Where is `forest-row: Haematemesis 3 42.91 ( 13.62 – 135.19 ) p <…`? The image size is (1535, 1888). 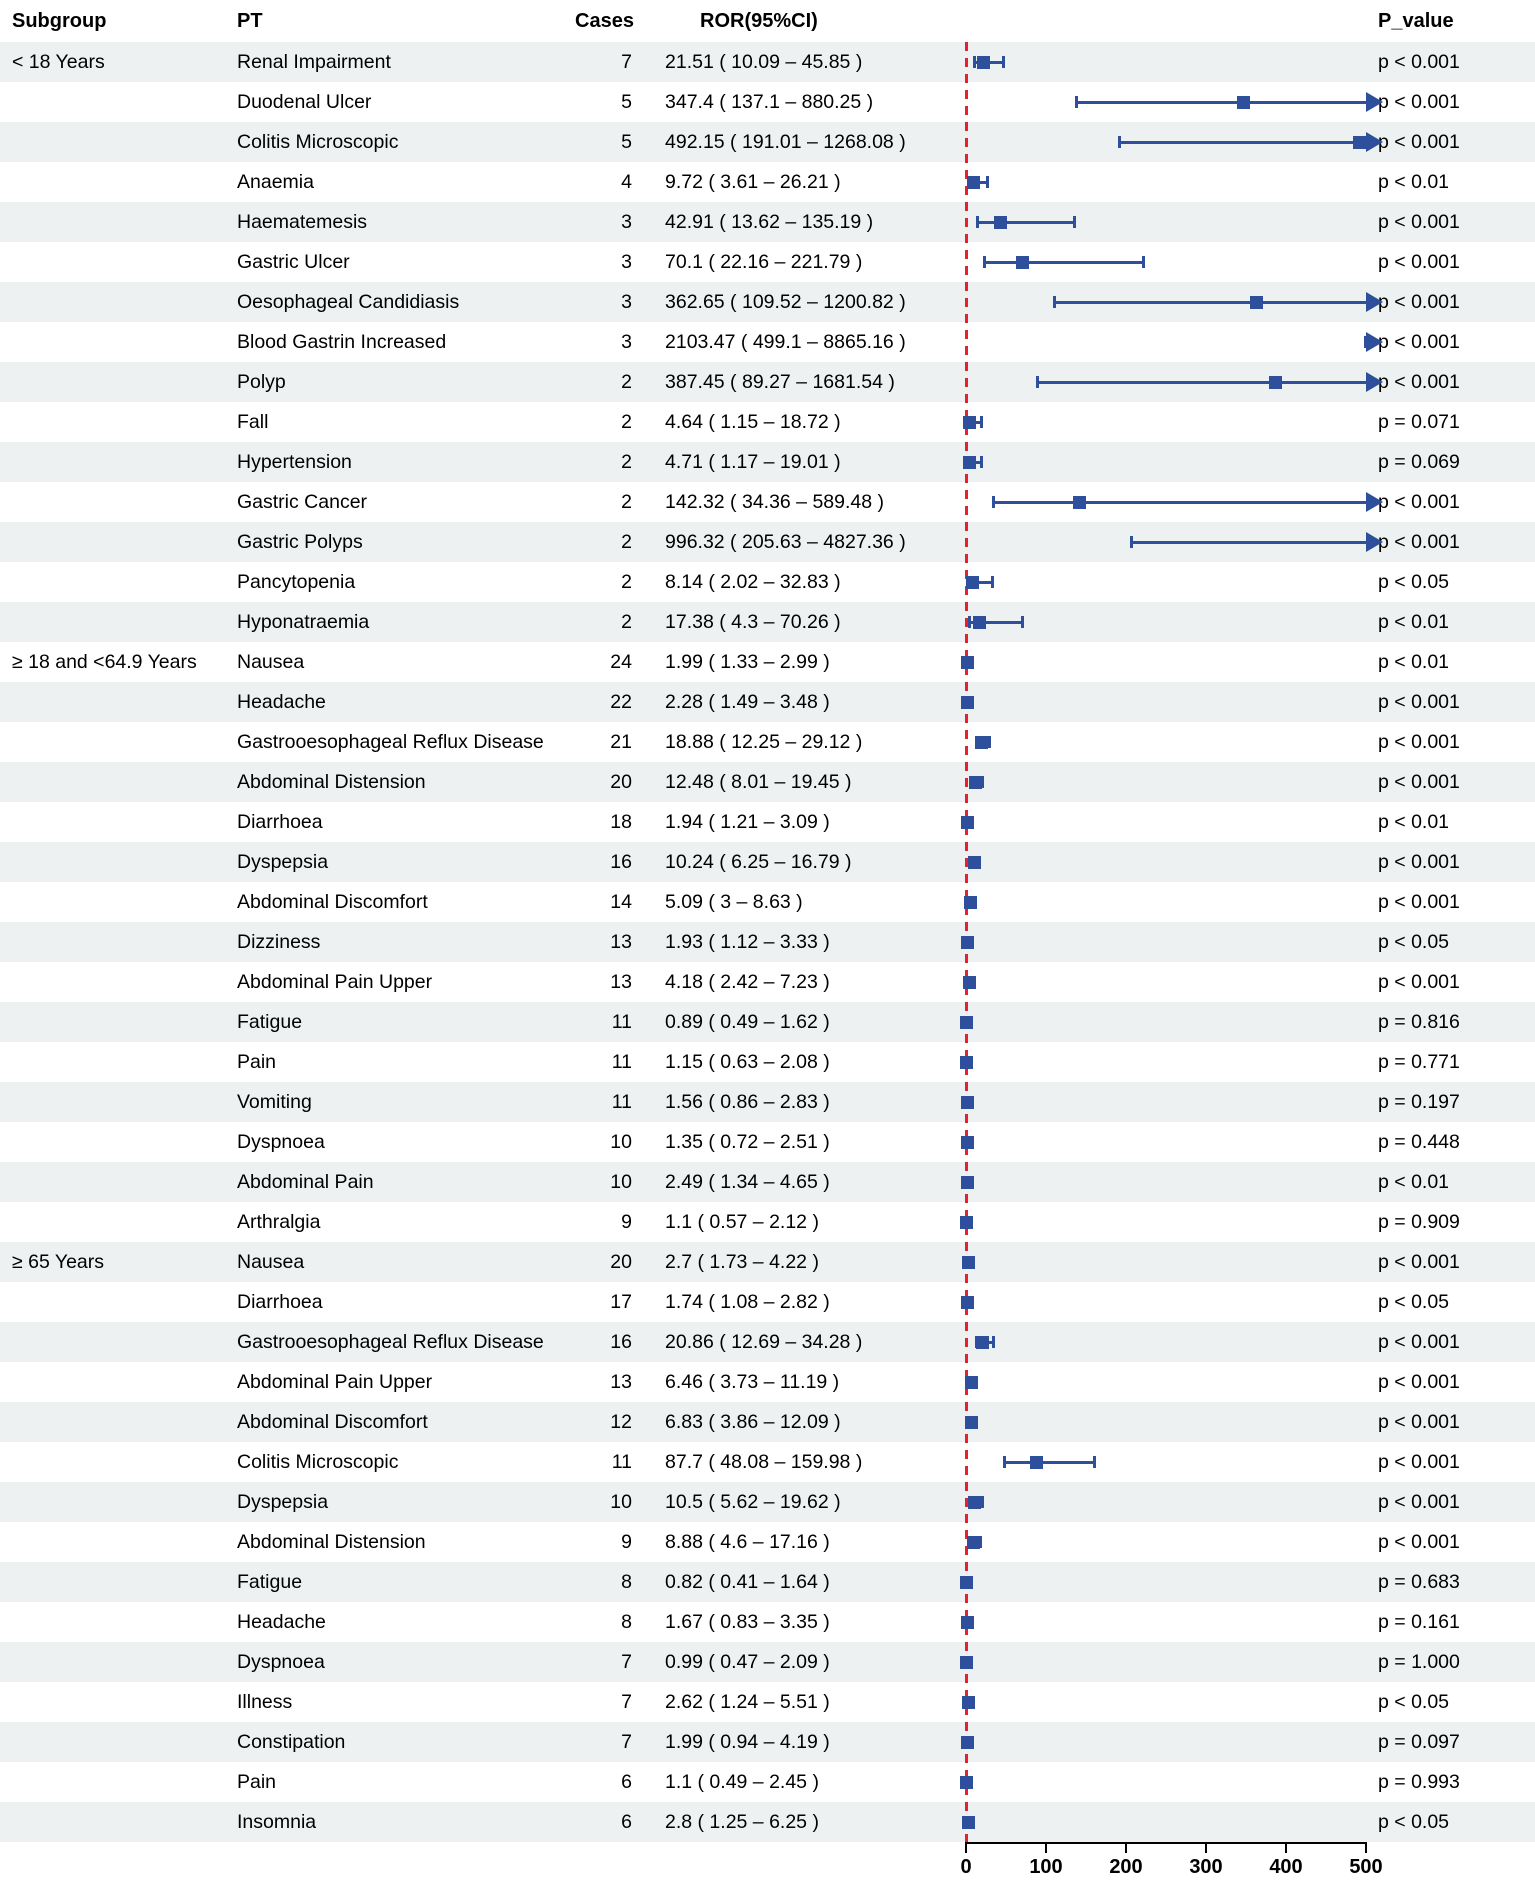
forest-row: Haematemesis 3 42.91 ( 13.62 – 135.19 ) p <… is located at coordinates (767, 222).